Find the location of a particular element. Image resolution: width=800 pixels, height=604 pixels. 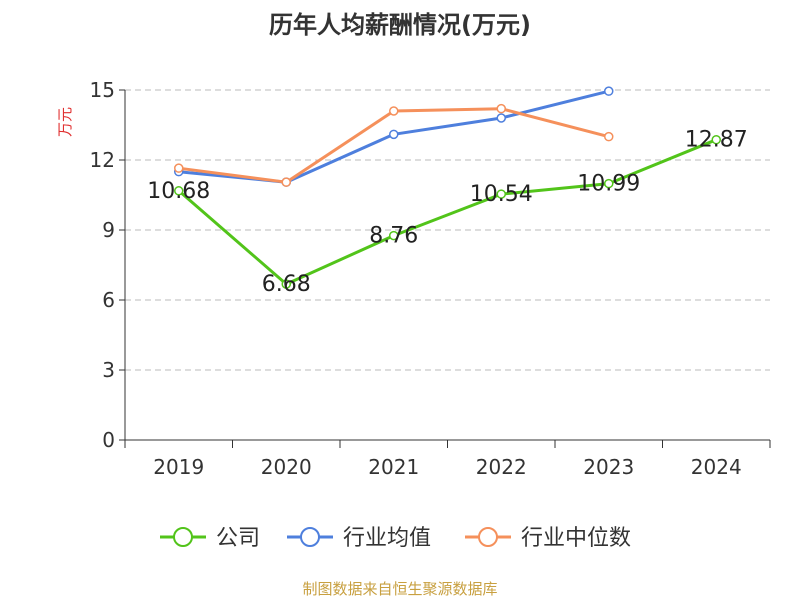

data-label: 12.87 is located at coordinates (716, 140).